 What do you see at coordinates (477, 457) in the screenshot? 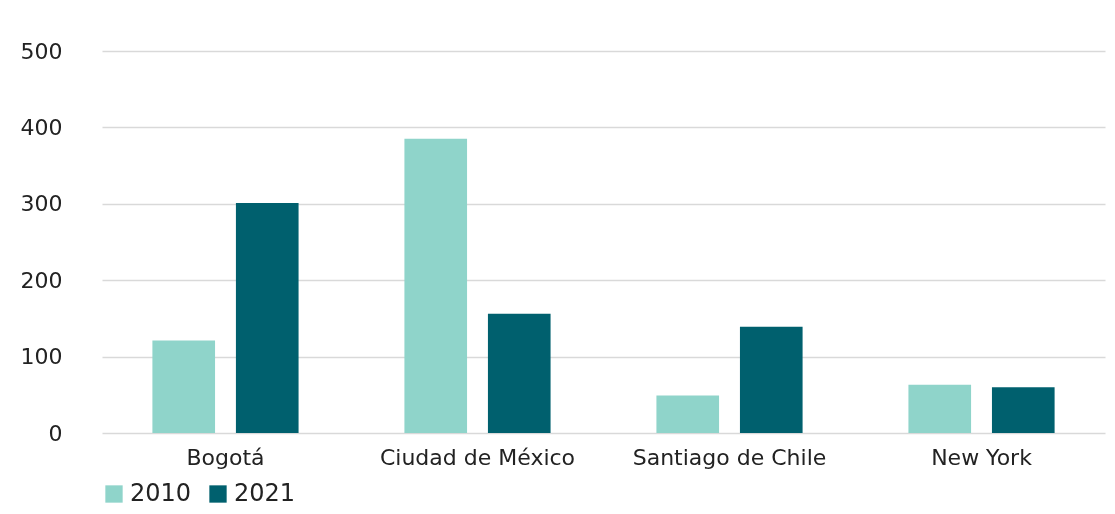
I see `x-tick-label: Ciudad de México` at bounding box center [477, 457].